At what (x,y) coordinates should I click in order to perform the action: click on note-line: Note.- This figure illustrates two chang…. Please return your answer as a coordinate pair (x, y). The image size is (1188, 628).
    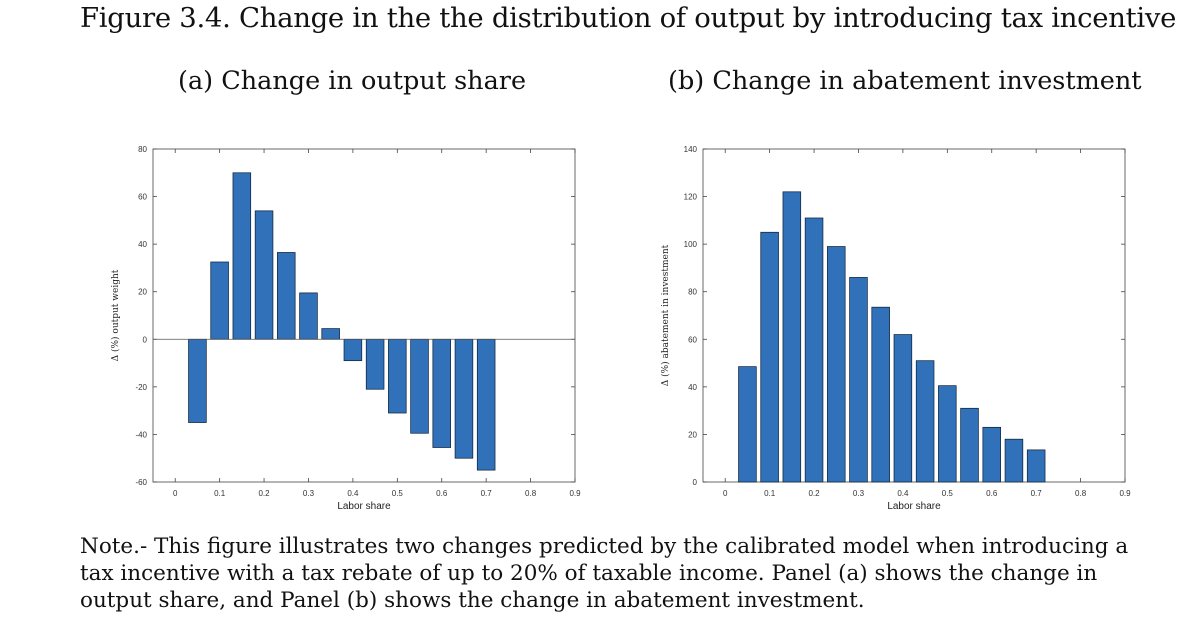
    Looking at the image, I should click on (604, 546).